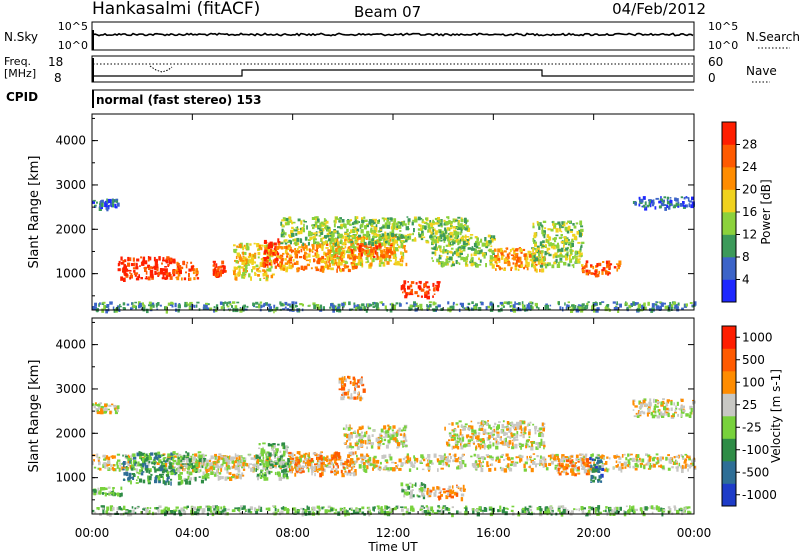  I want to click on station-title: Hankasalmi (fitACF), so click(176, 9).